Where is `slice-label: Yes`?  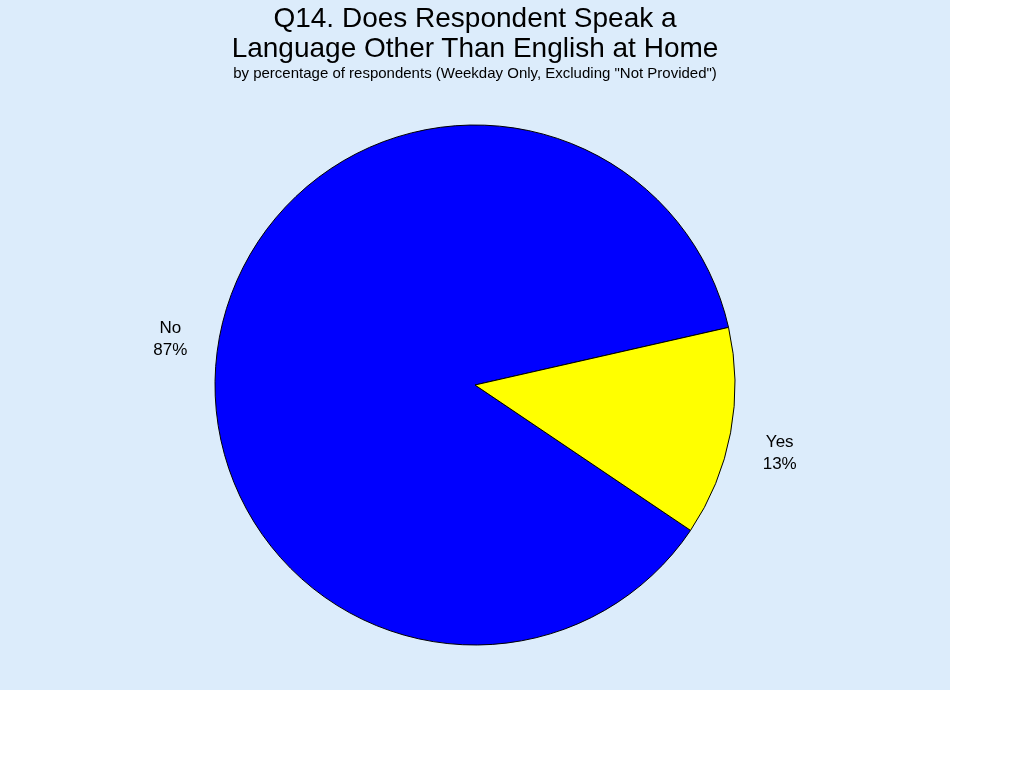
slice-label: Yes is located at coordinates (779, 442).